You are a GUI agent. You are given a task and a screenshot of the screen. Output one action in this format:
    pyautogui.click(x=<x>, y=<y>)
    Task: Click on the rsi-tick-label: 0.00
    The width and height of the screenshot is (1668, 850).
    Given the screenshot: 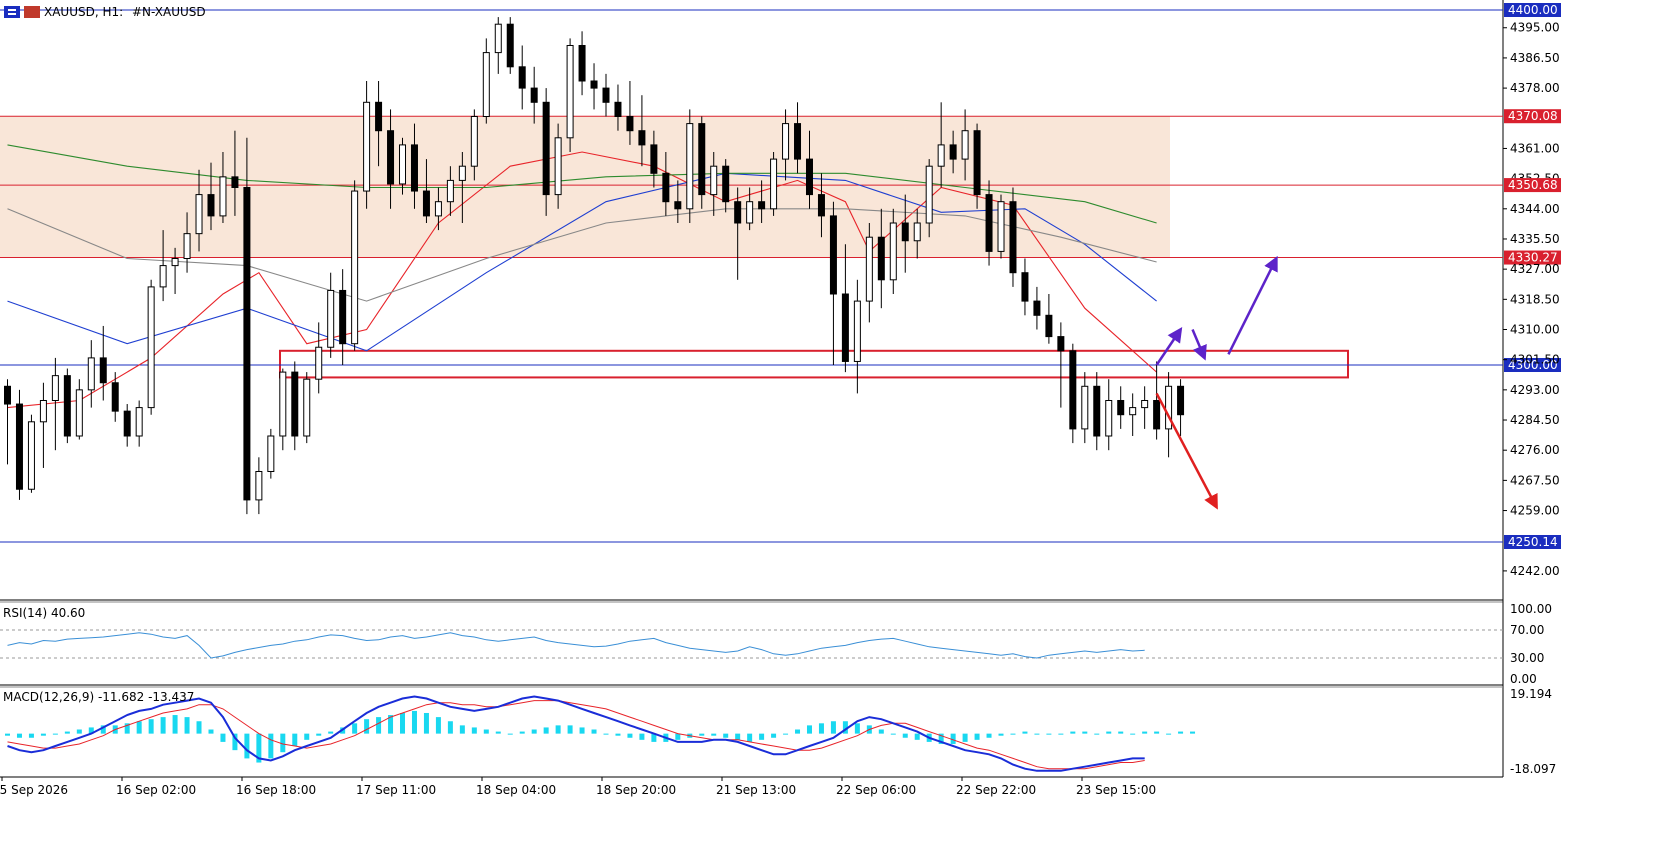 What is the action you would take?
    pyautogui.click(x=1523, y=679)
    